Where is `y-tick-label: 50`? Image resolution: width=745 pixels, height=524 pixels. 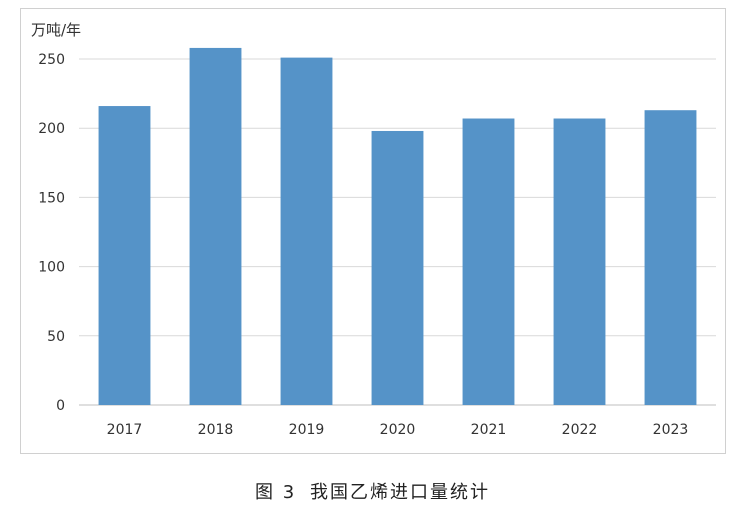 y-tick-label: 50 is located at coordinates (56, 337).